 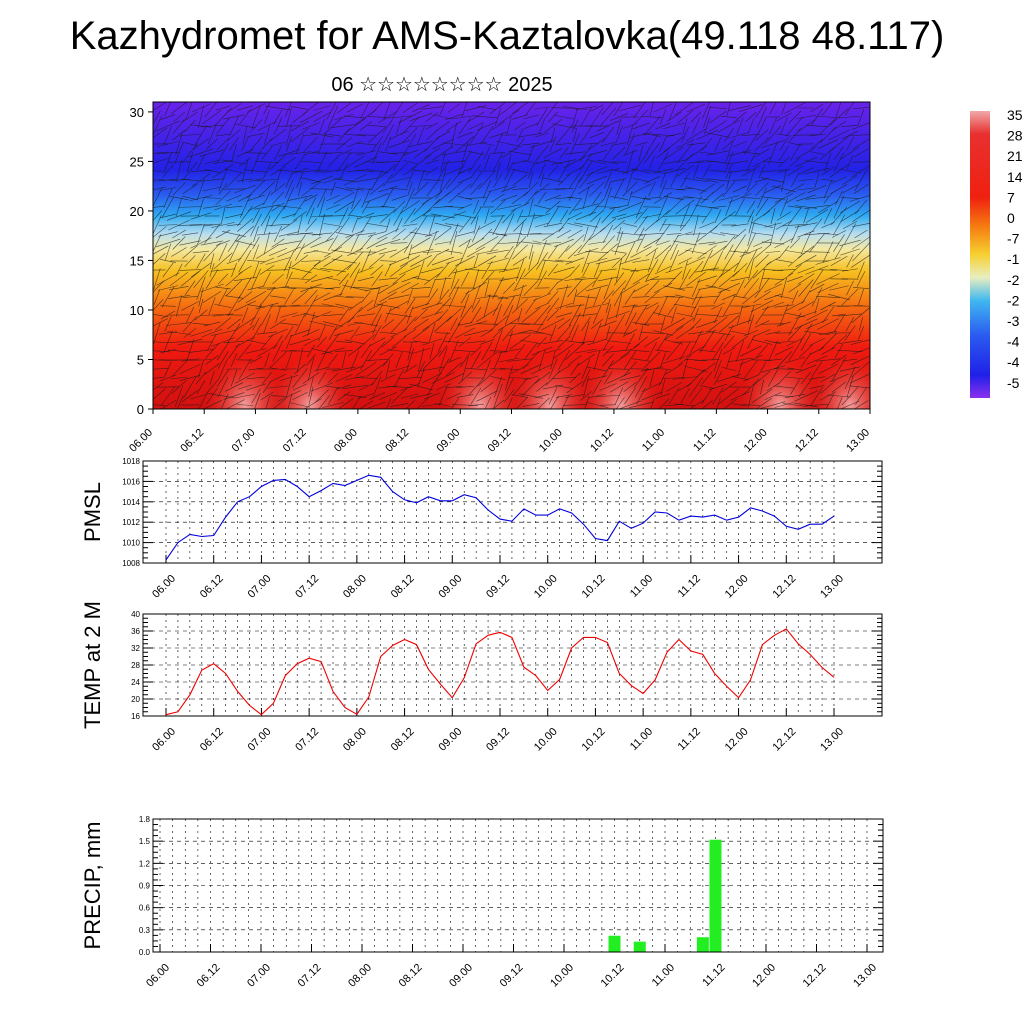 What do you see at coordinates (141, 441) in the screenshot?
I see `x-tick-label: 06.00` at bounding box center [141, 441].